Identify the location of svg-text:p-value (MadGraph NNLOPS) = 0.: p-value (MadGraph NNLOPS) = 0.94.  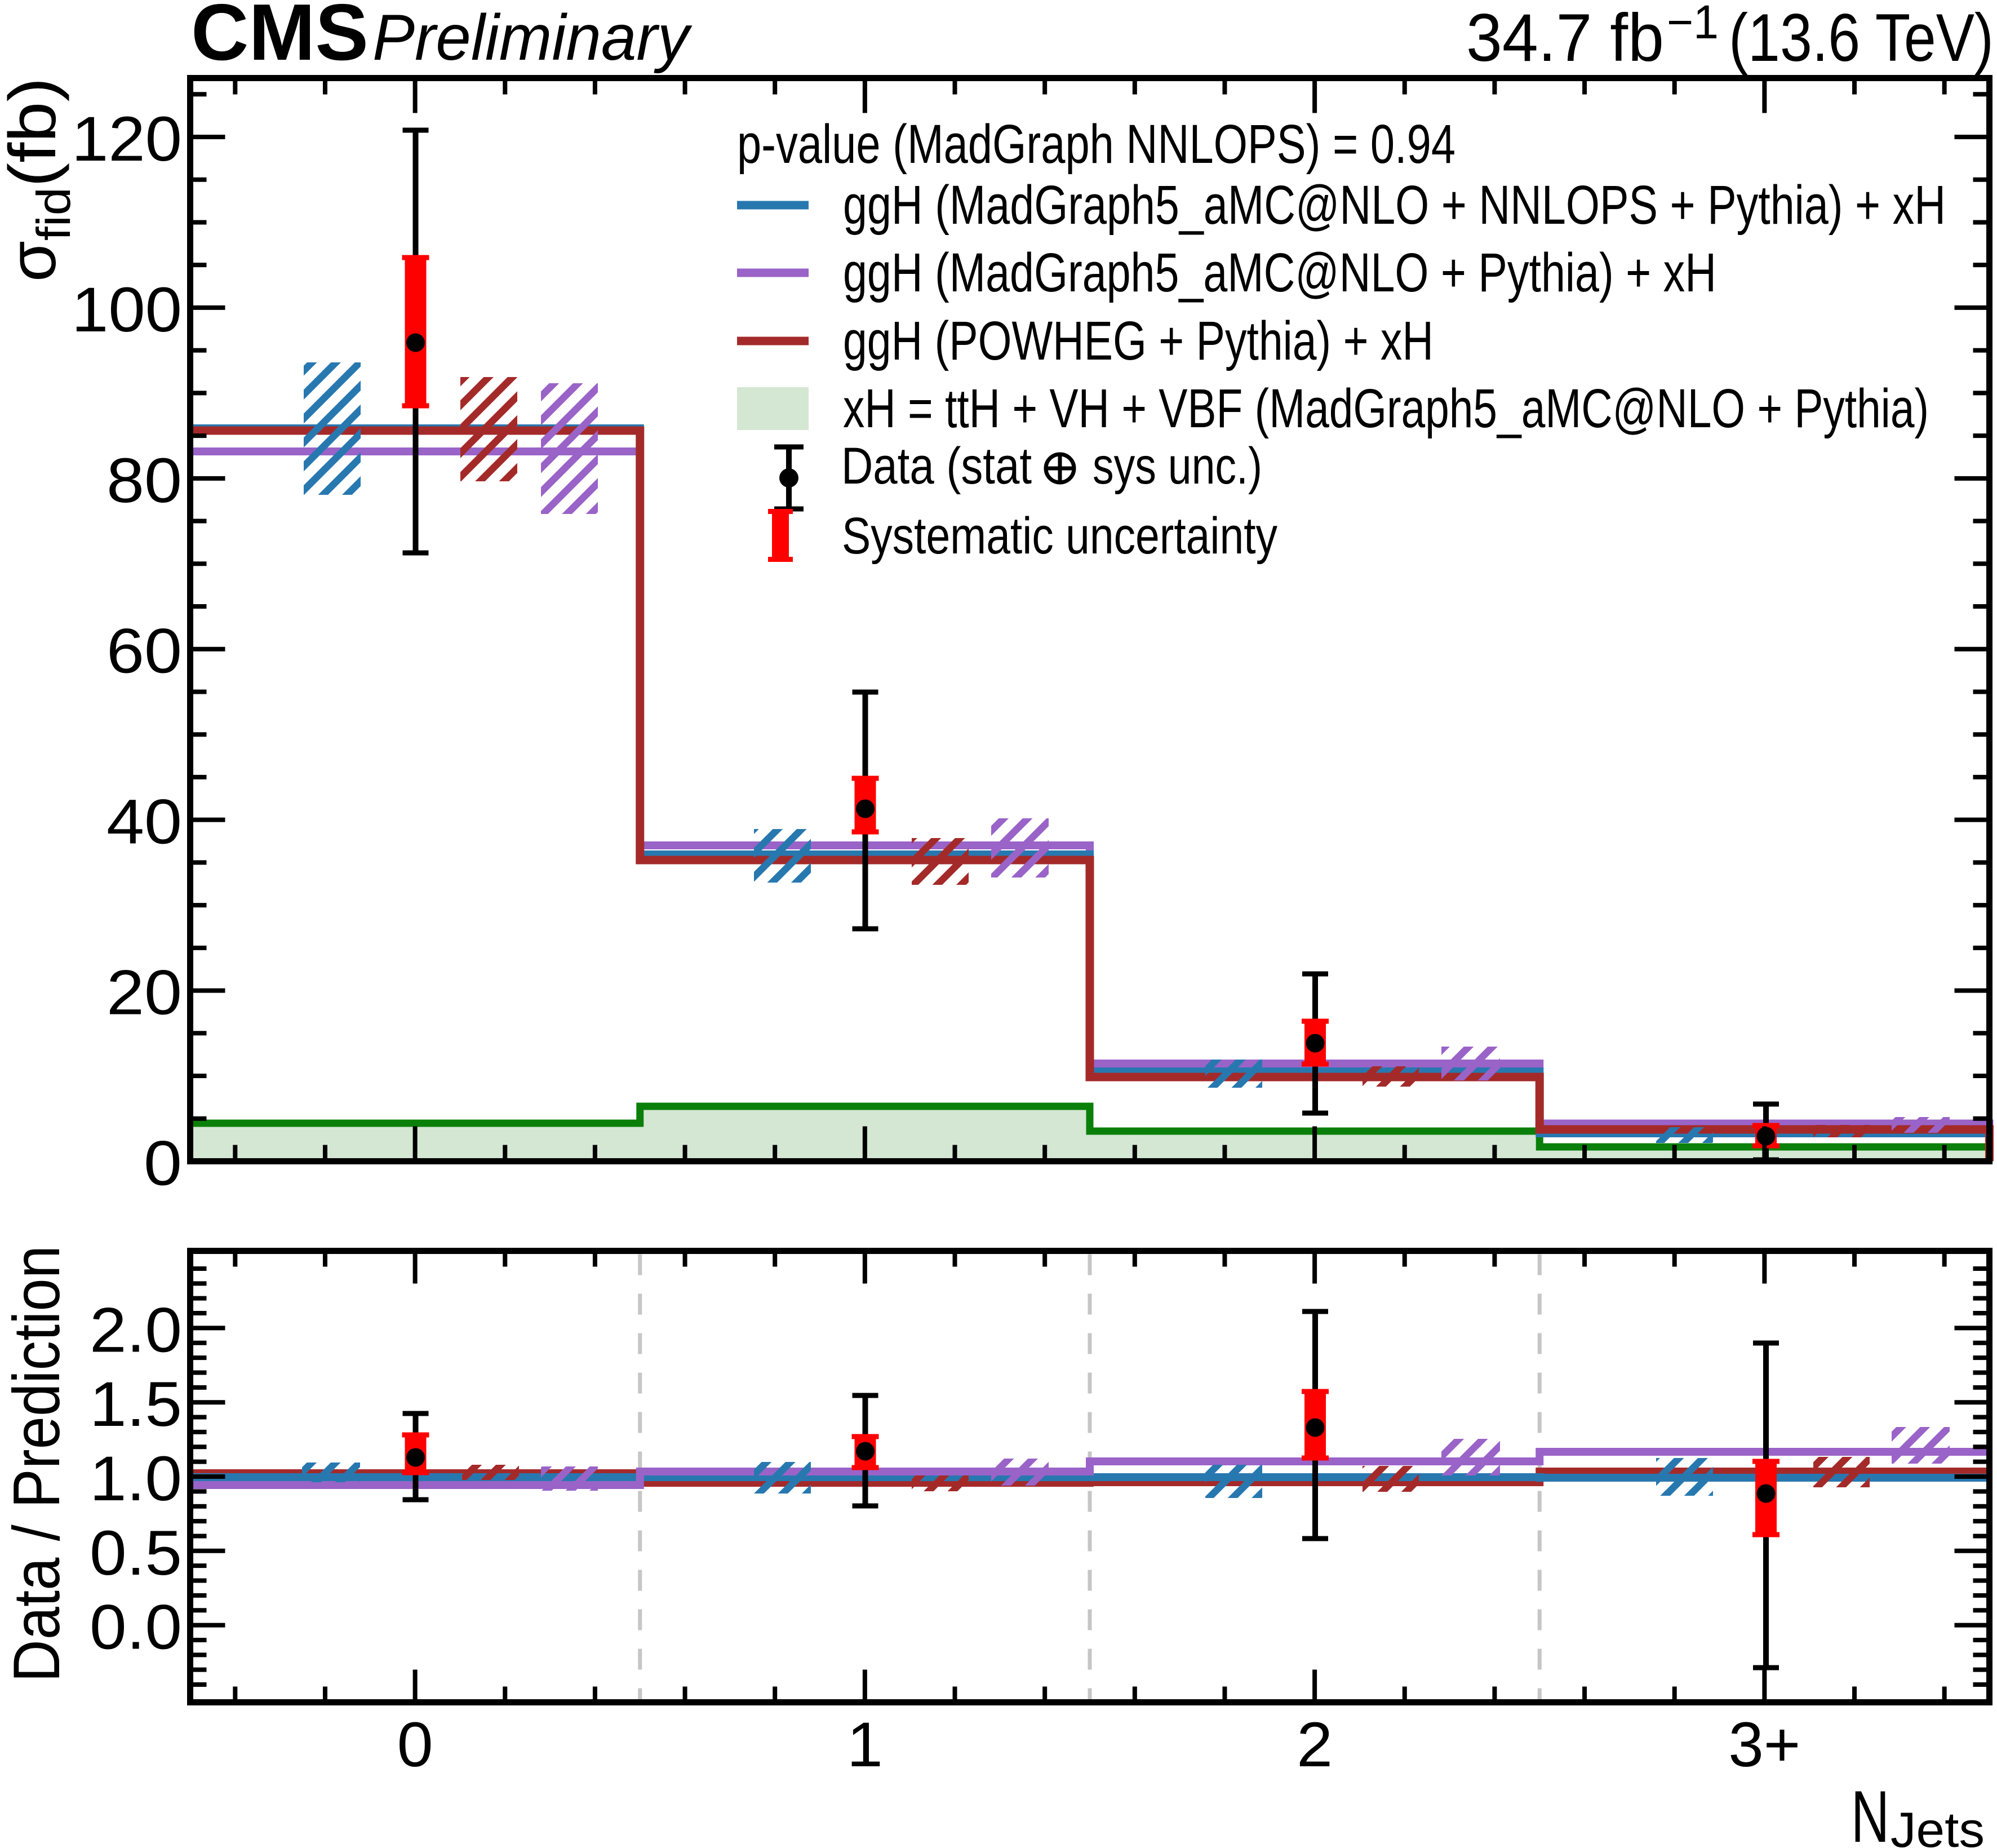
(1096, 144).